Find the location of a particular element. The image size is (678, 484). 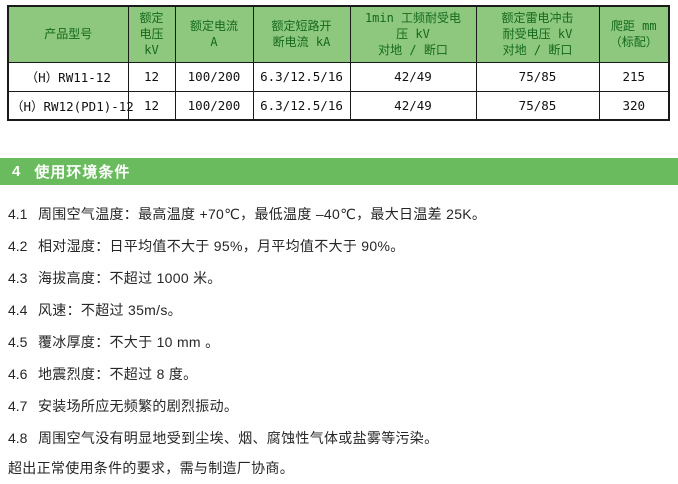

item-number: 4.7 is located at coordinates (18, 406).